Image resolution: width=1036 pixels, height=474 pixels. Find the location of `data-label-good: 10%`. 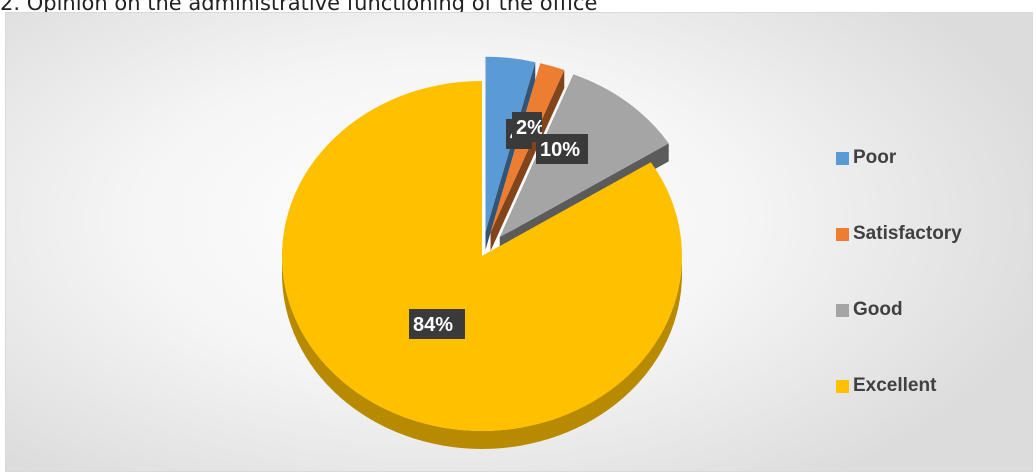

data-label-good: 10% is located at coordinates (562, 149).